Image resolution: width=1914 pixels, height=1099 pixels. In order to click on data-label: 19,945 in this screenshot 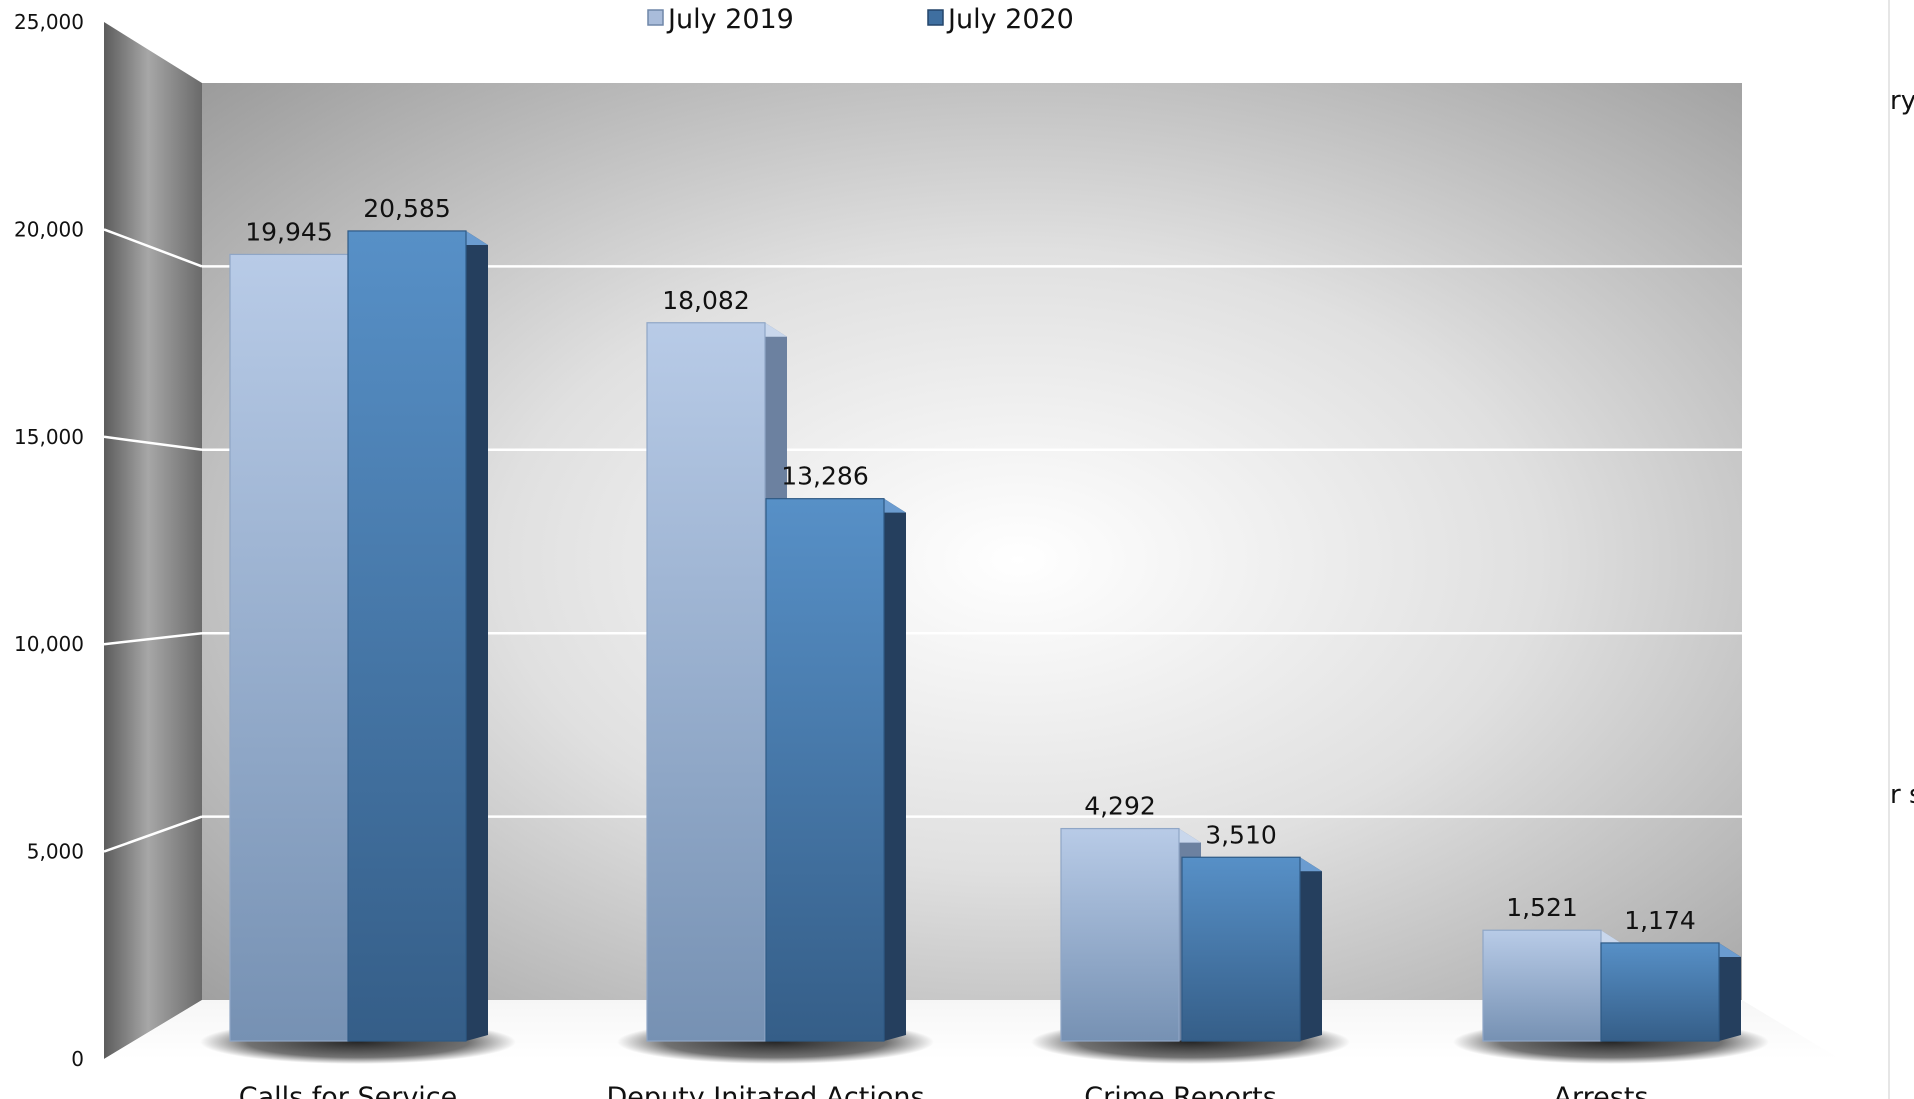, I will do `click(288, 231)`.